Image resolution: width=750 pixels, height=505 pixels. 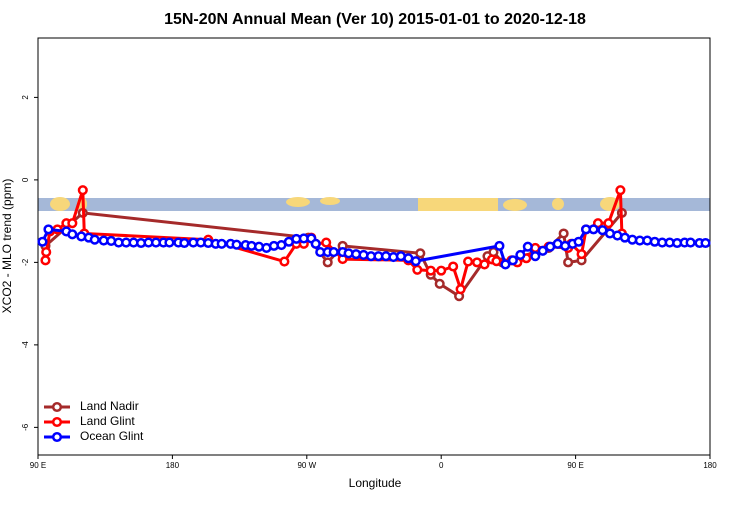 I want to click on y-tick-label: 2, so click(x=25, y=97).